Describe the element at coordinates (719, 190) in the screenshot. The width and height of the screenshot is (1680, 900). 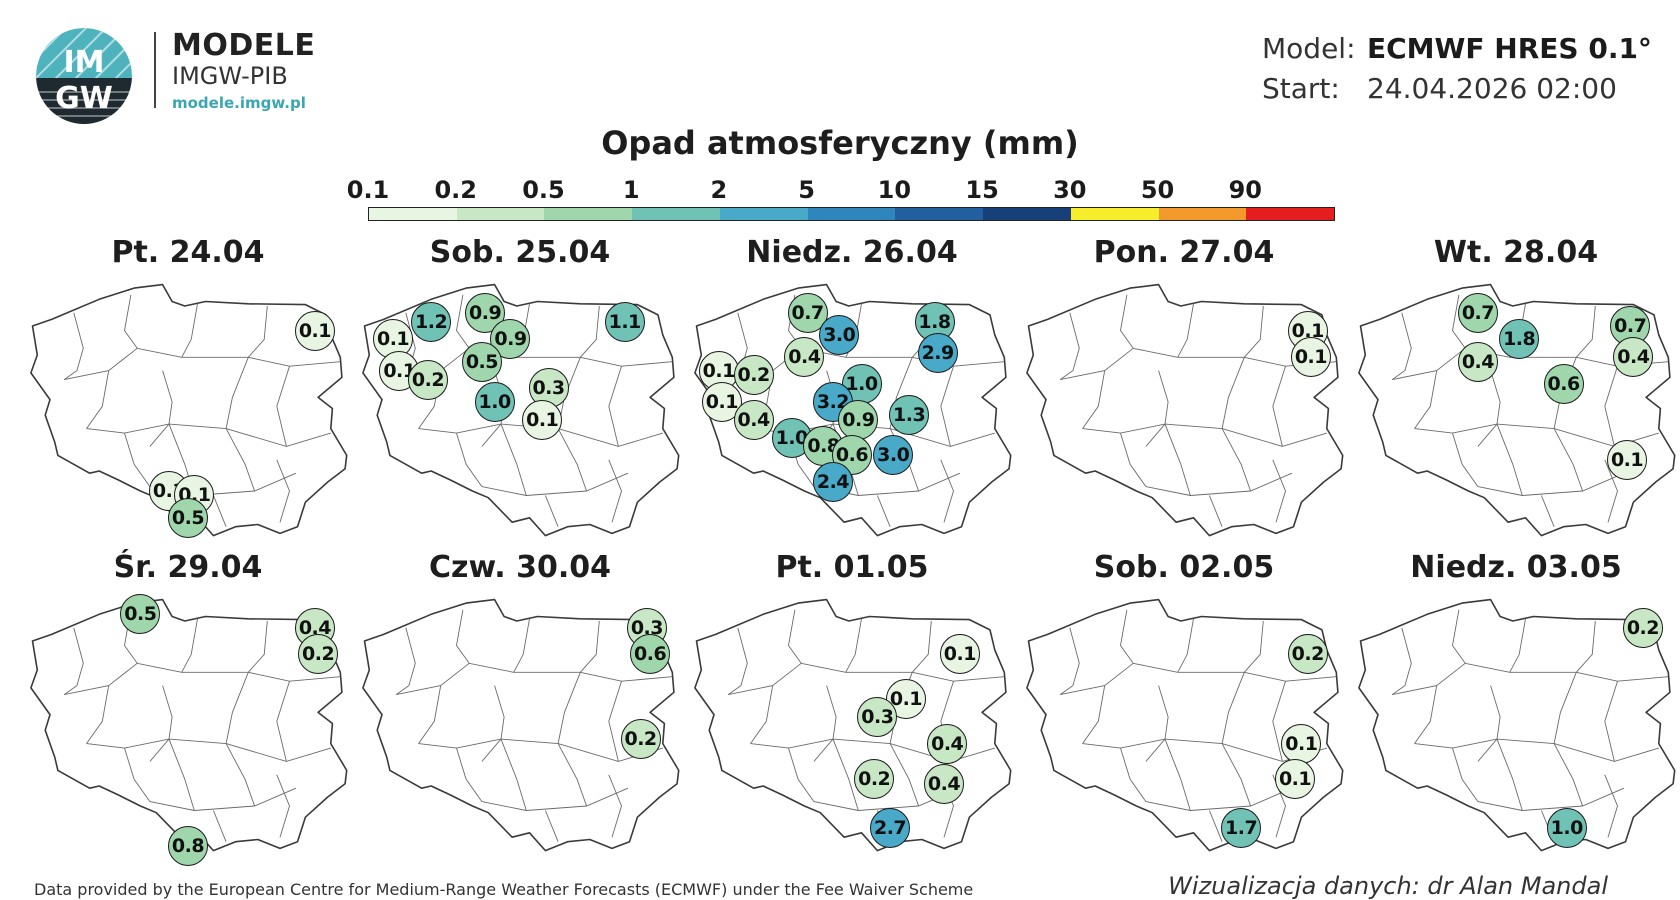
I see `scale-tick-label: 2` at that location.